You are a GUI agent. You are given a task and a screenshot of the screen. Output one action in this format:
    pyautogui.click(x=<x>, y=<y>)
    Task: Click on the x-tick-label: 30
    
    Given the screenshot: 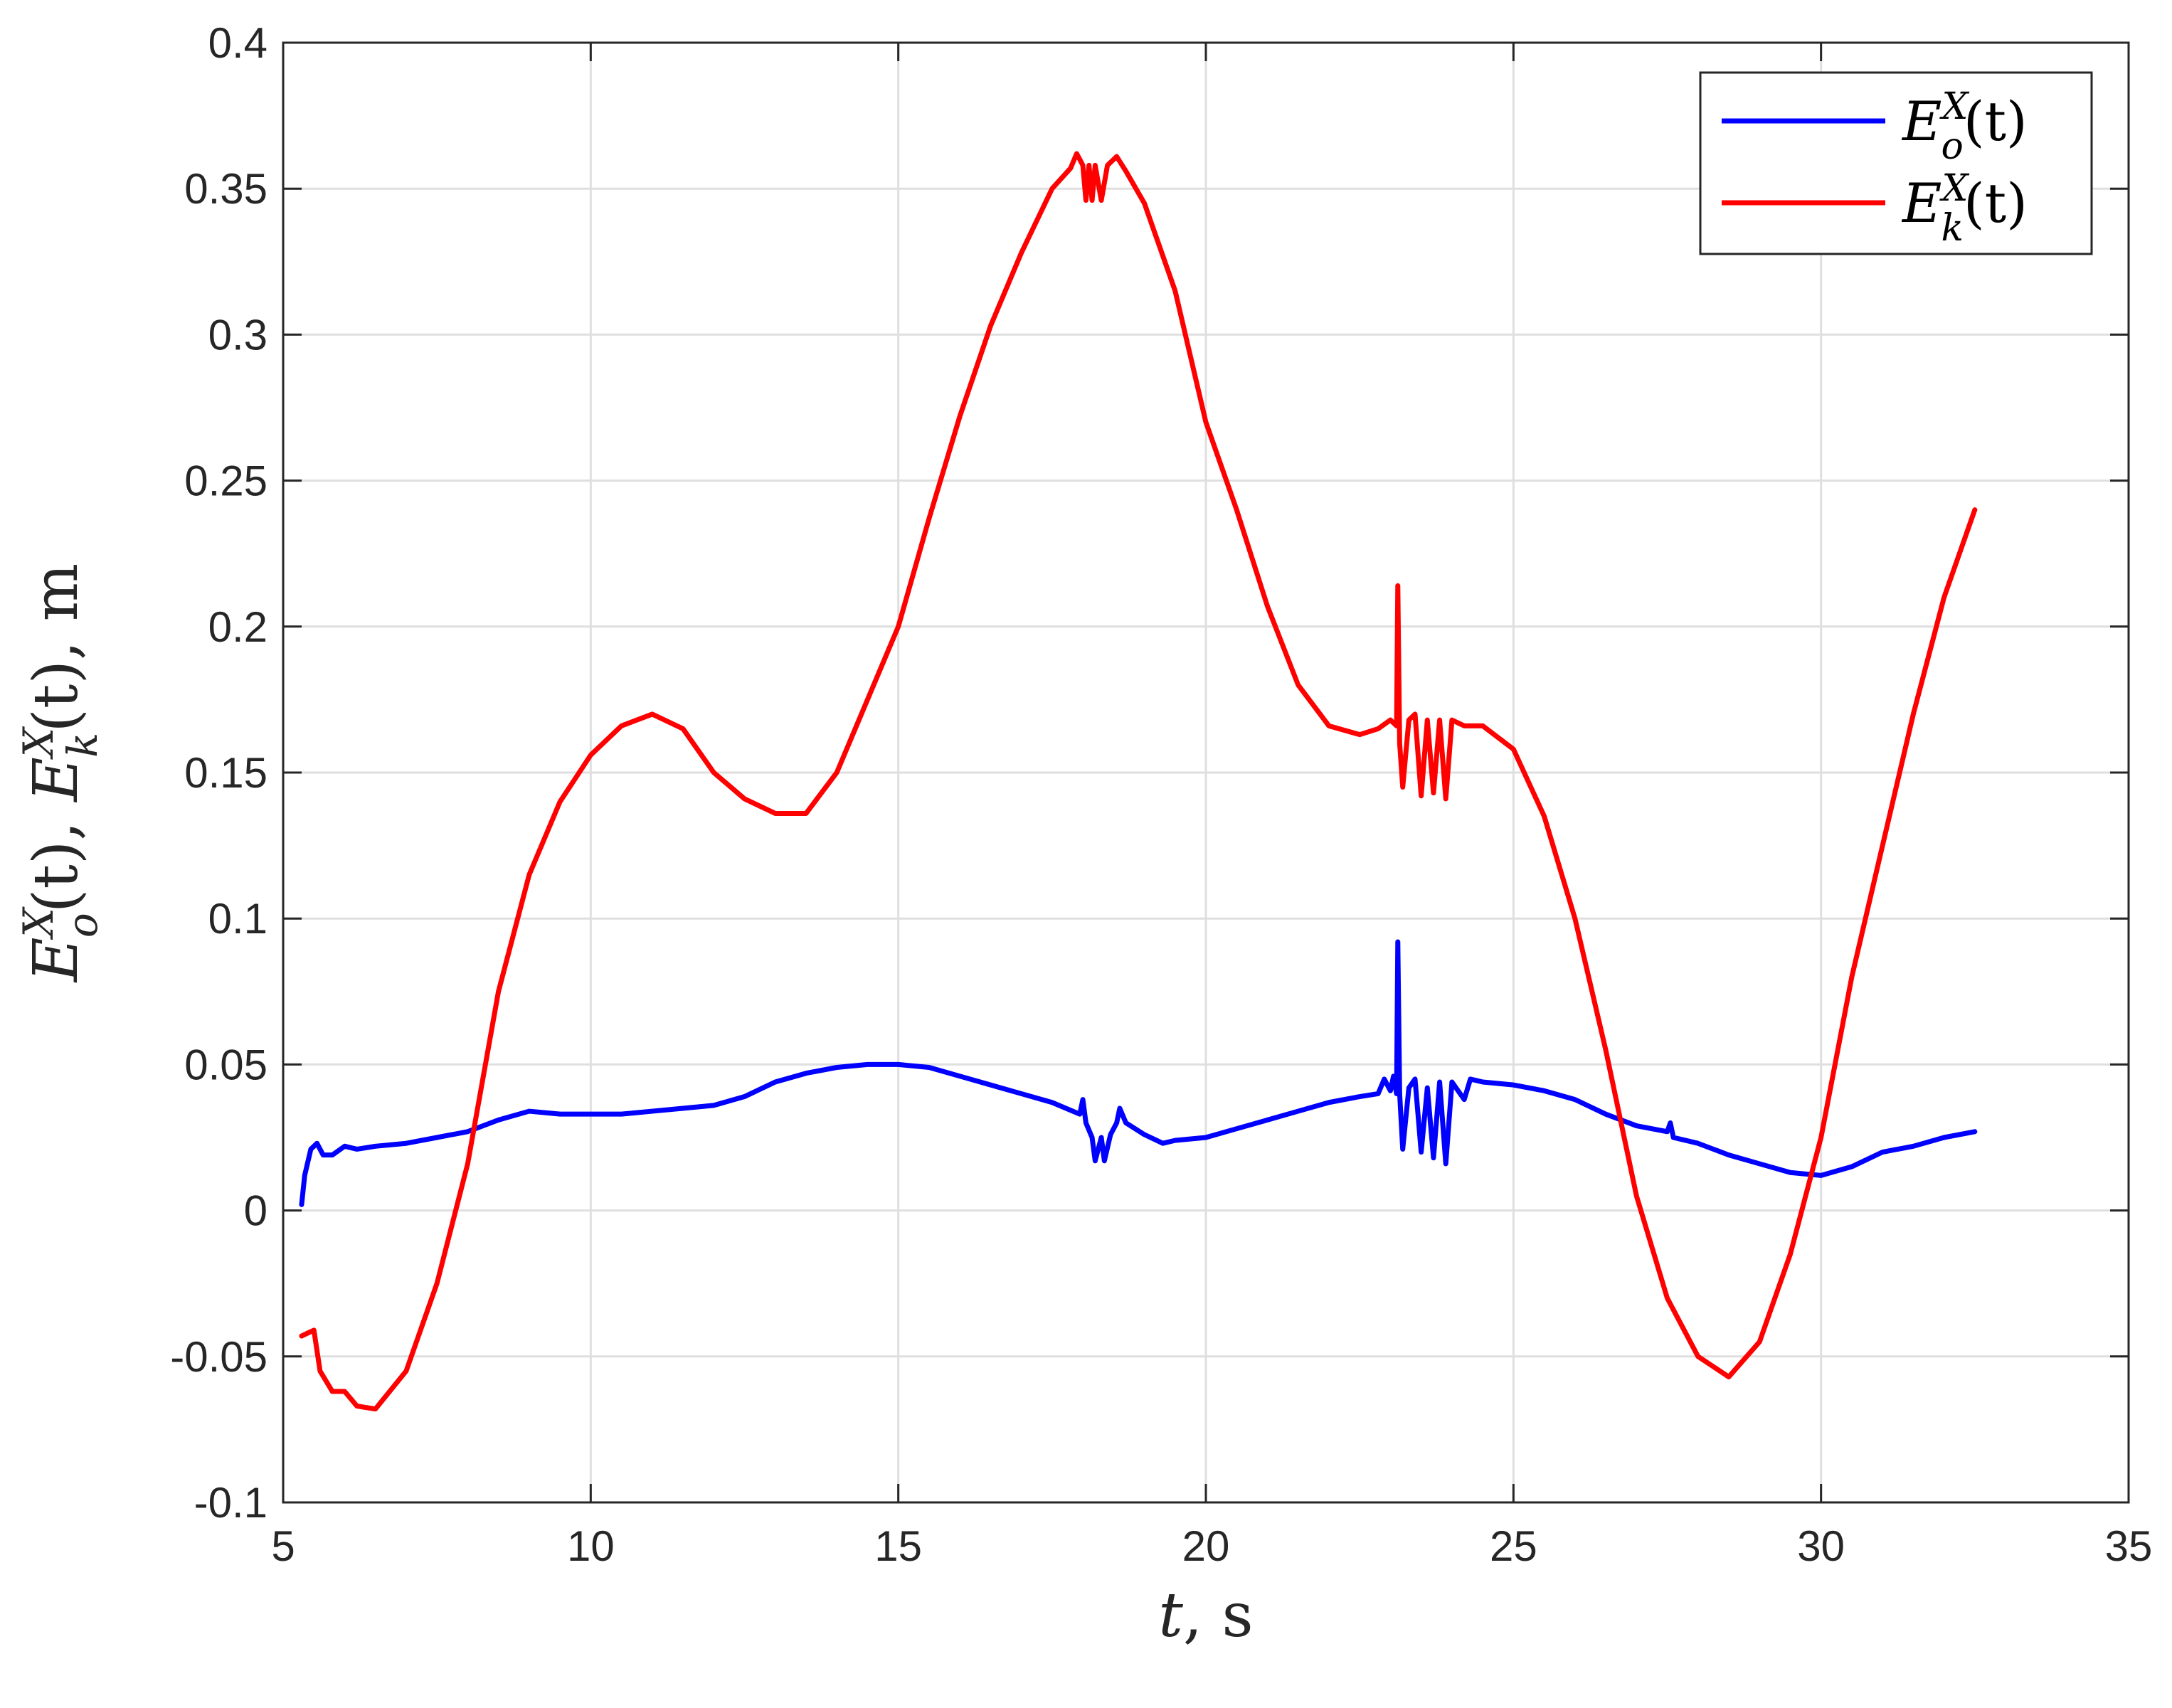 What is the action you would take?
    pyautogui.click(x=1821, y=1546)
    